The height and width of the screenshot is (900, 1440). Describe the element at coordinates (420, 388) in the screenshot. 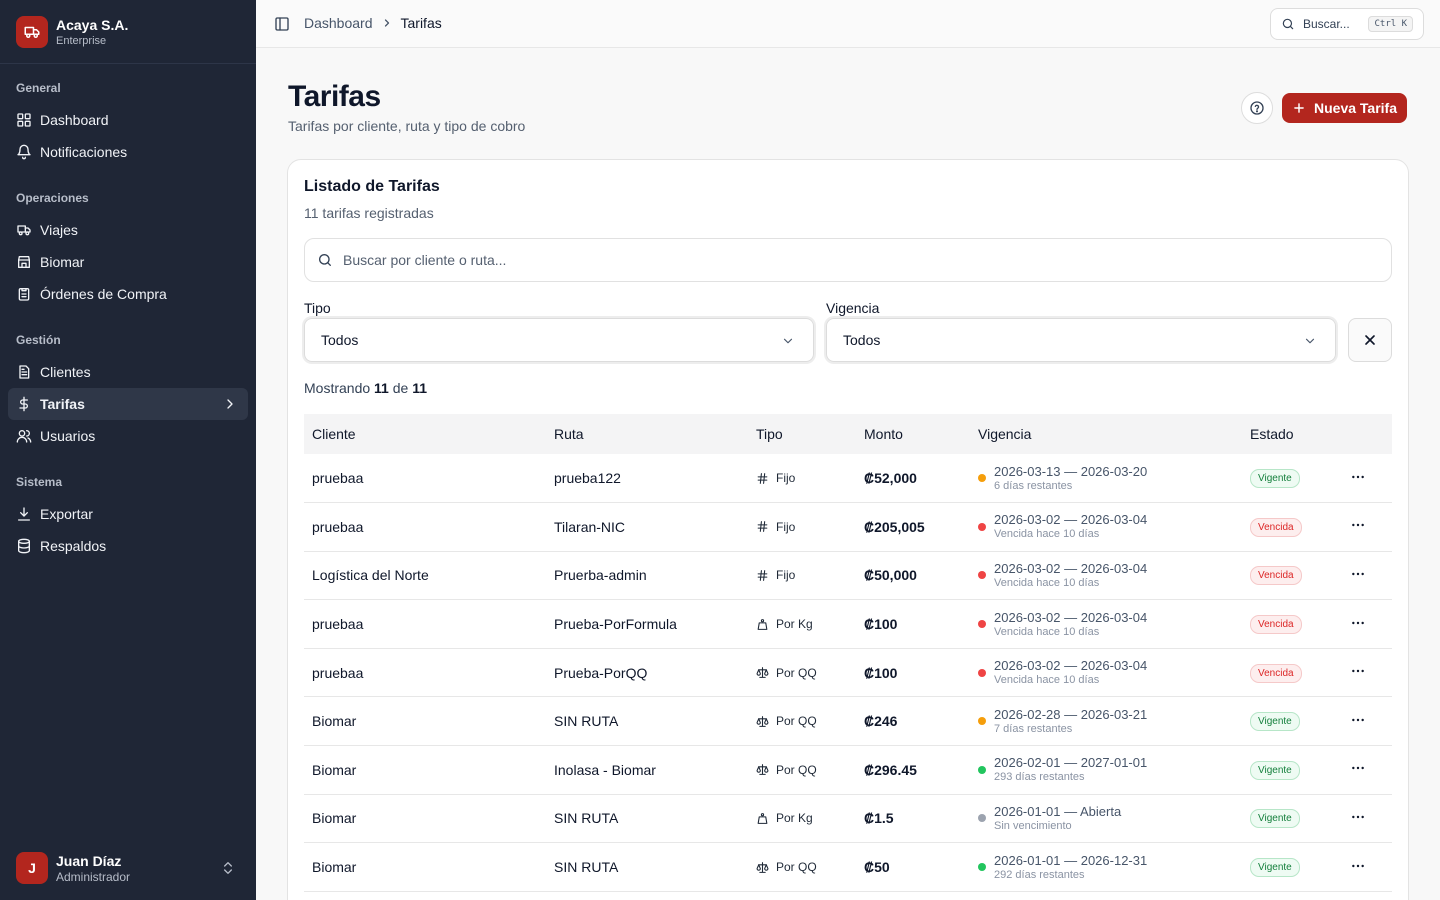

I see `showing-total: 11` at that location.